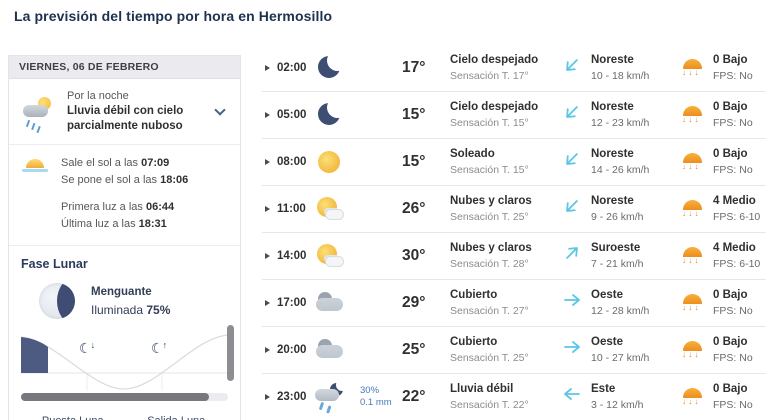 This screenshot has height=420, width=768. I want to click on wind-direction: Suroeste, so click(616, 248).